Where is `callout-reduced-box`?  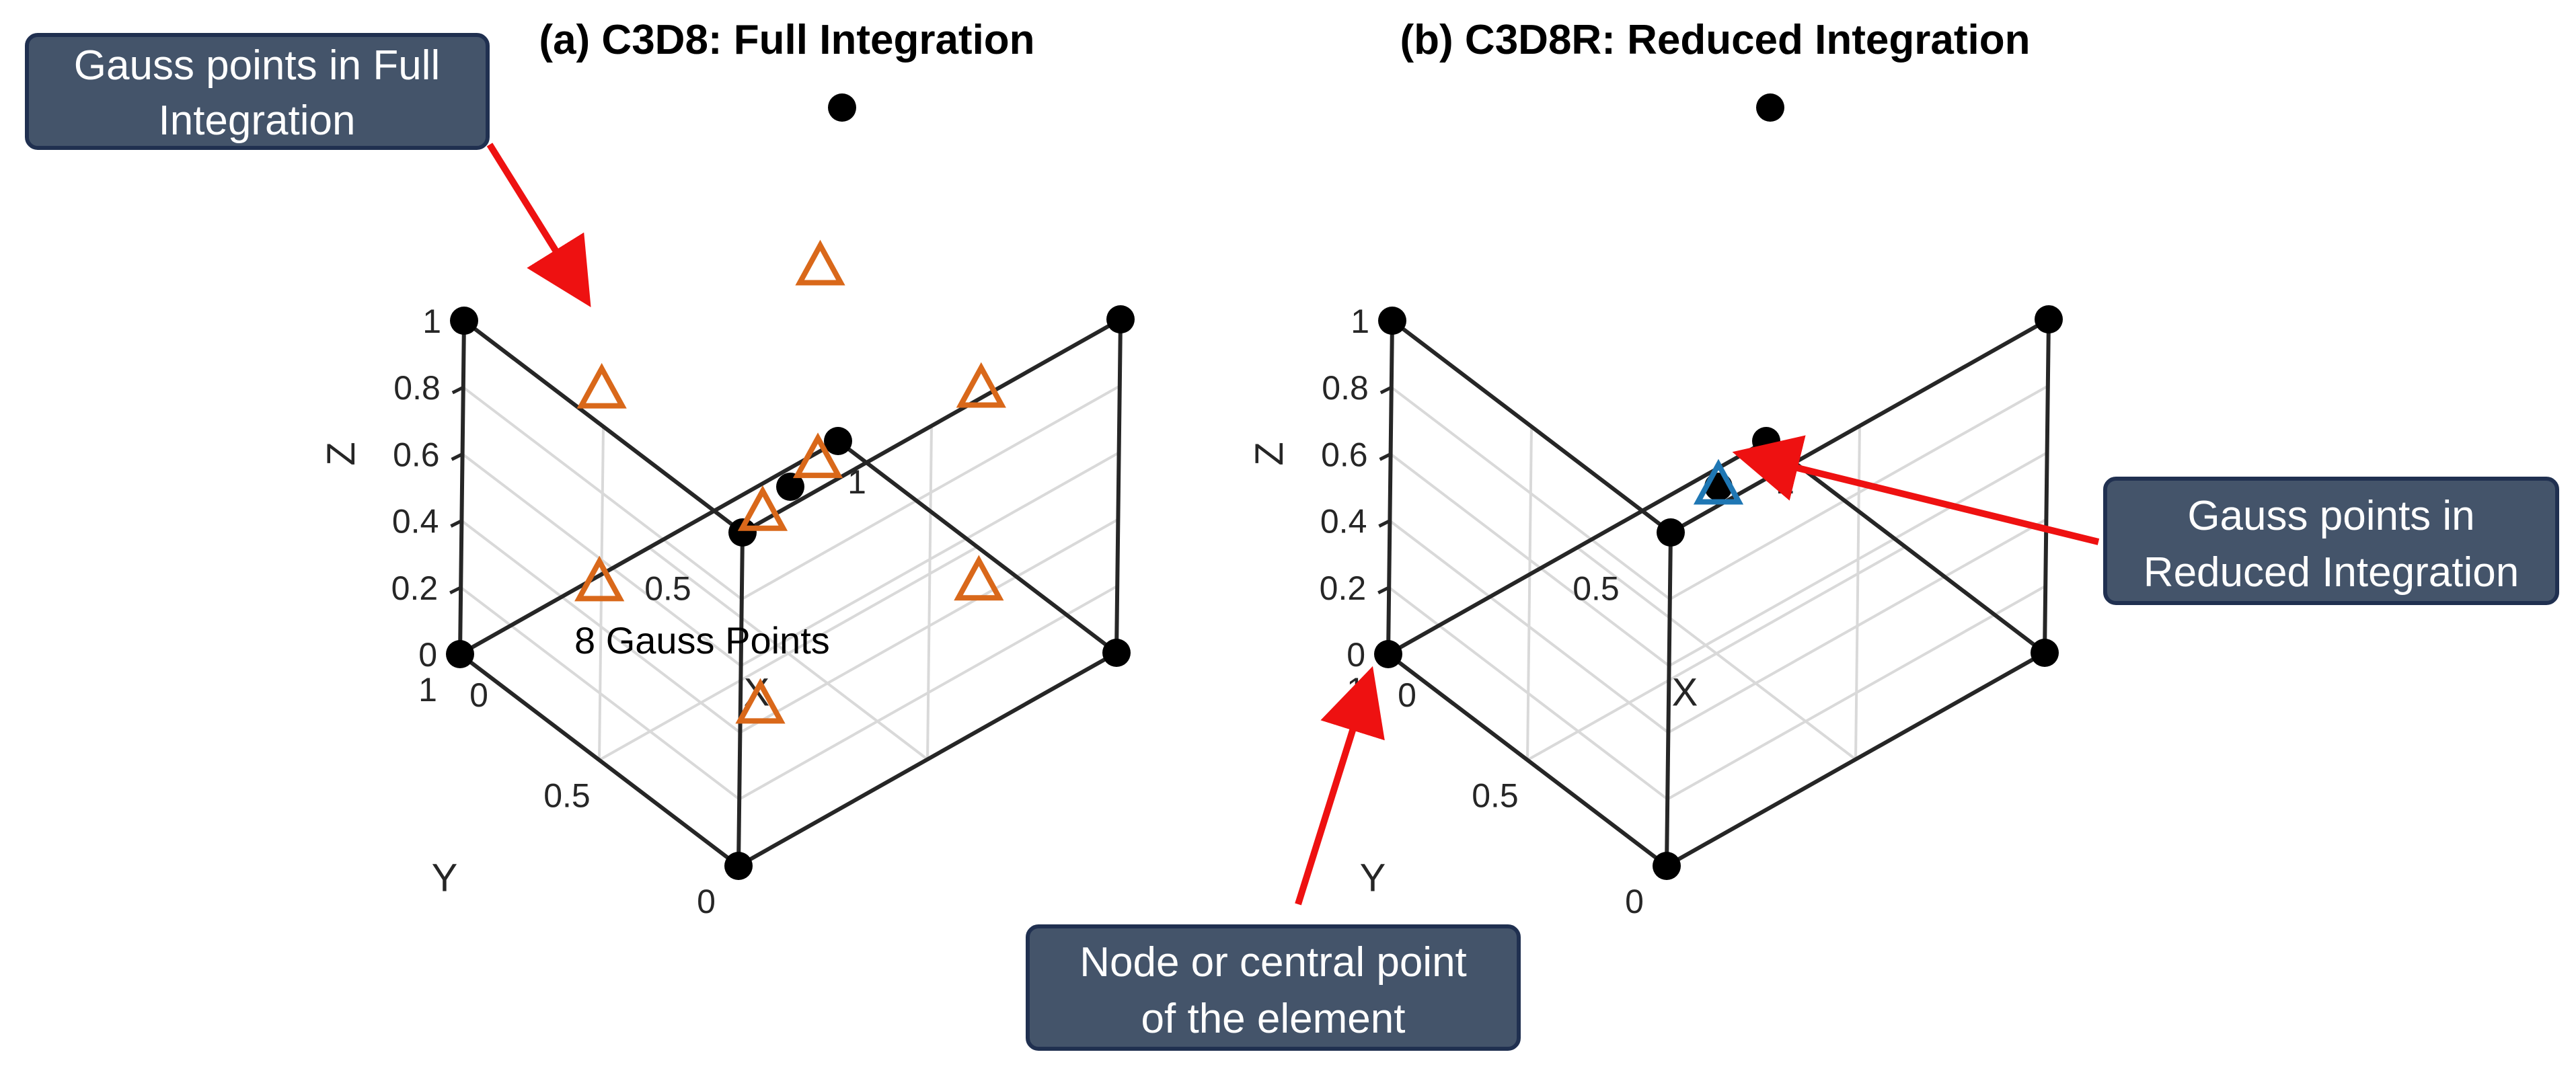 callout-reduced-box is located at coordinates (2331, 541).